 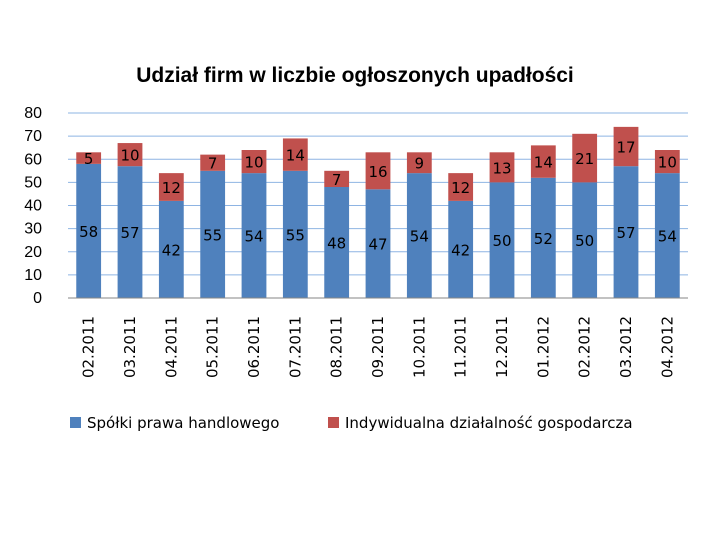 I want to click on x-tick-label: 02.2011, so click(x=89, y=347).